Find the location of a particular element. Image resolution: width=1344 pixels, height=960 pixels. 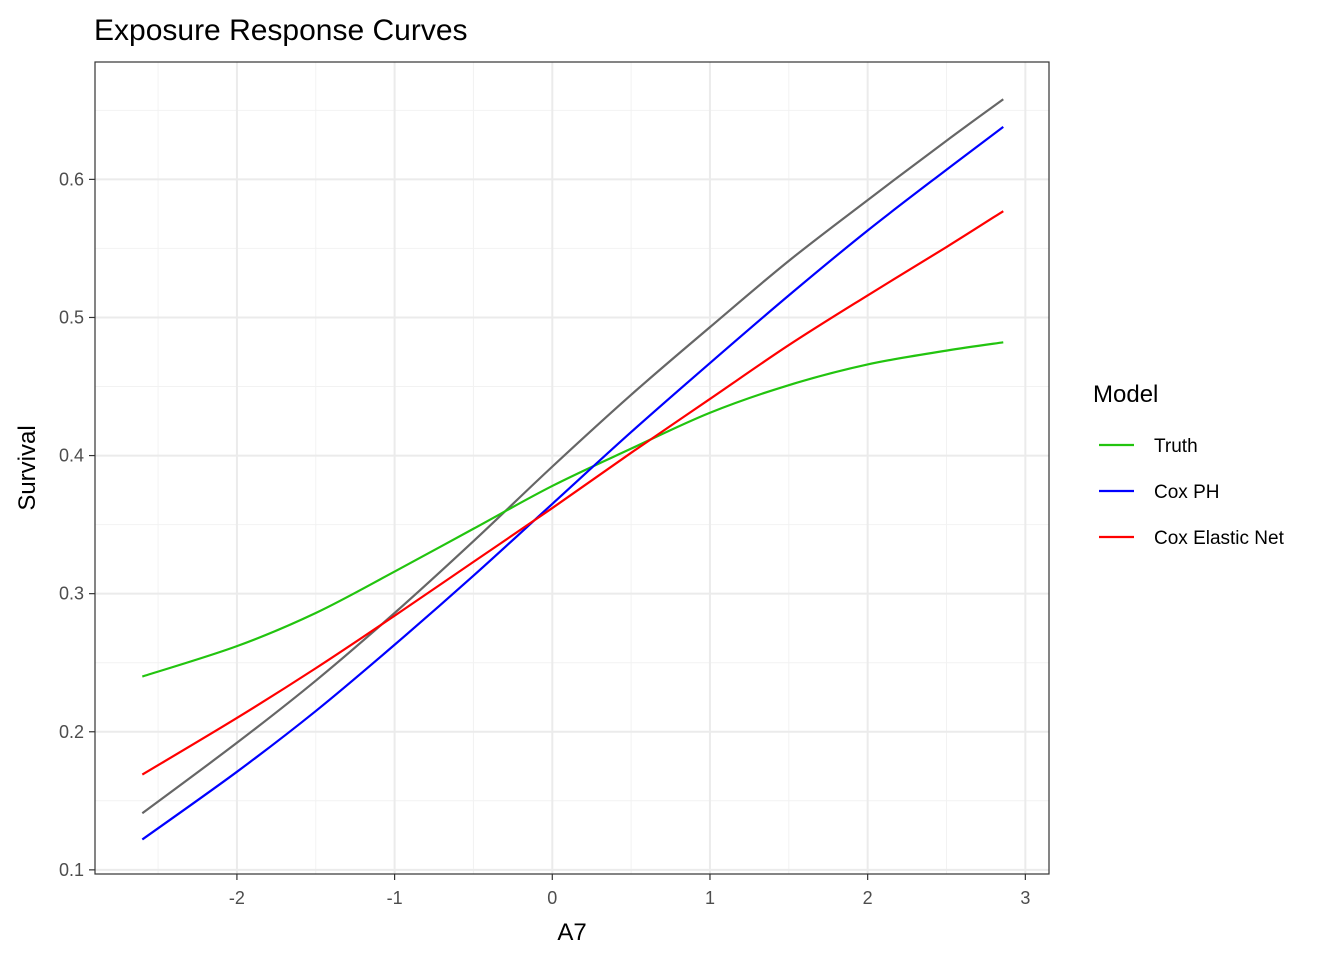

x-tick-label: -1 is located at coordinates (395, 898).